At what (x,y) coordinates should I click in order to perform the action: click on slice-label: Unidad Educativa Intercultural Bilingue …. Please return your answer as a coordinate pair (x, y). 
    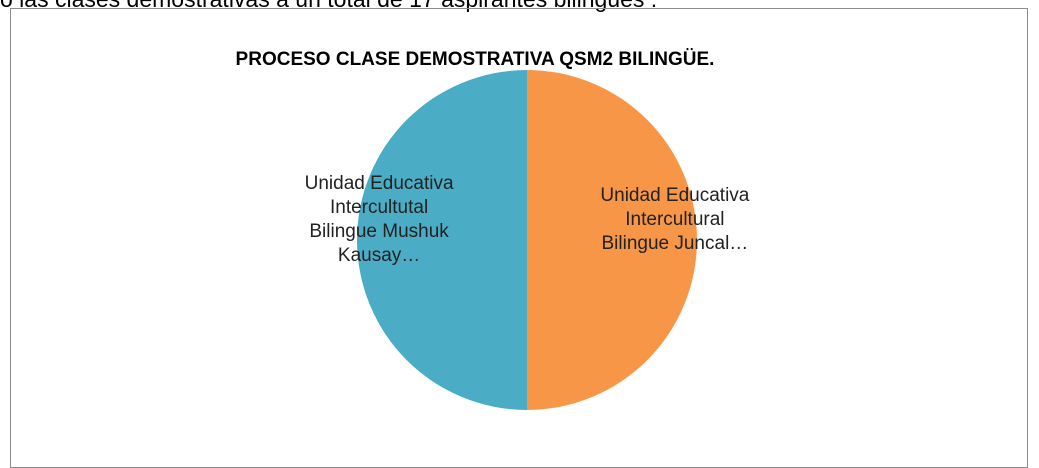
    Looking at the image, I should click on (675, 219).